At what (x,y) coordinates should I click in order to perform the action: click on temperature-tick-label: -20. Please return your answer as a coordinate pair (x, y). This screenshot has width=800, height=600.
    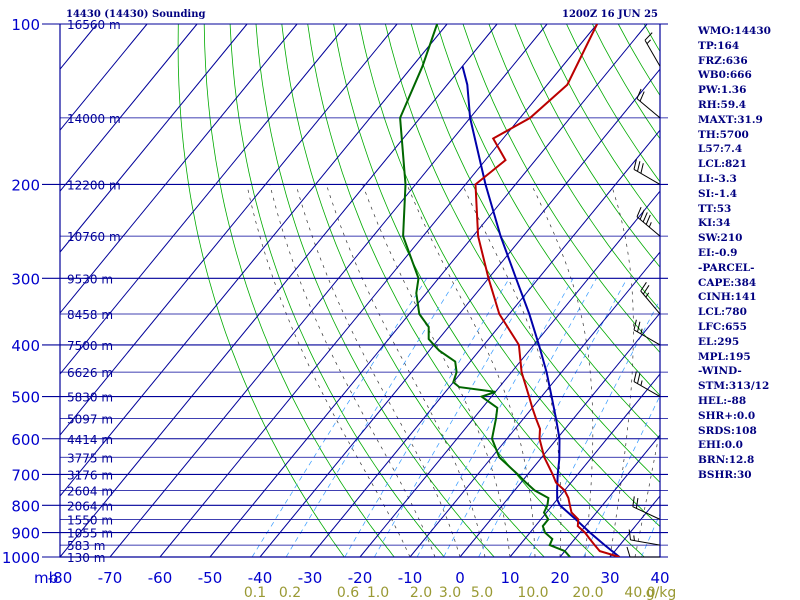
    Looking at the image, I should click on (360, 578).